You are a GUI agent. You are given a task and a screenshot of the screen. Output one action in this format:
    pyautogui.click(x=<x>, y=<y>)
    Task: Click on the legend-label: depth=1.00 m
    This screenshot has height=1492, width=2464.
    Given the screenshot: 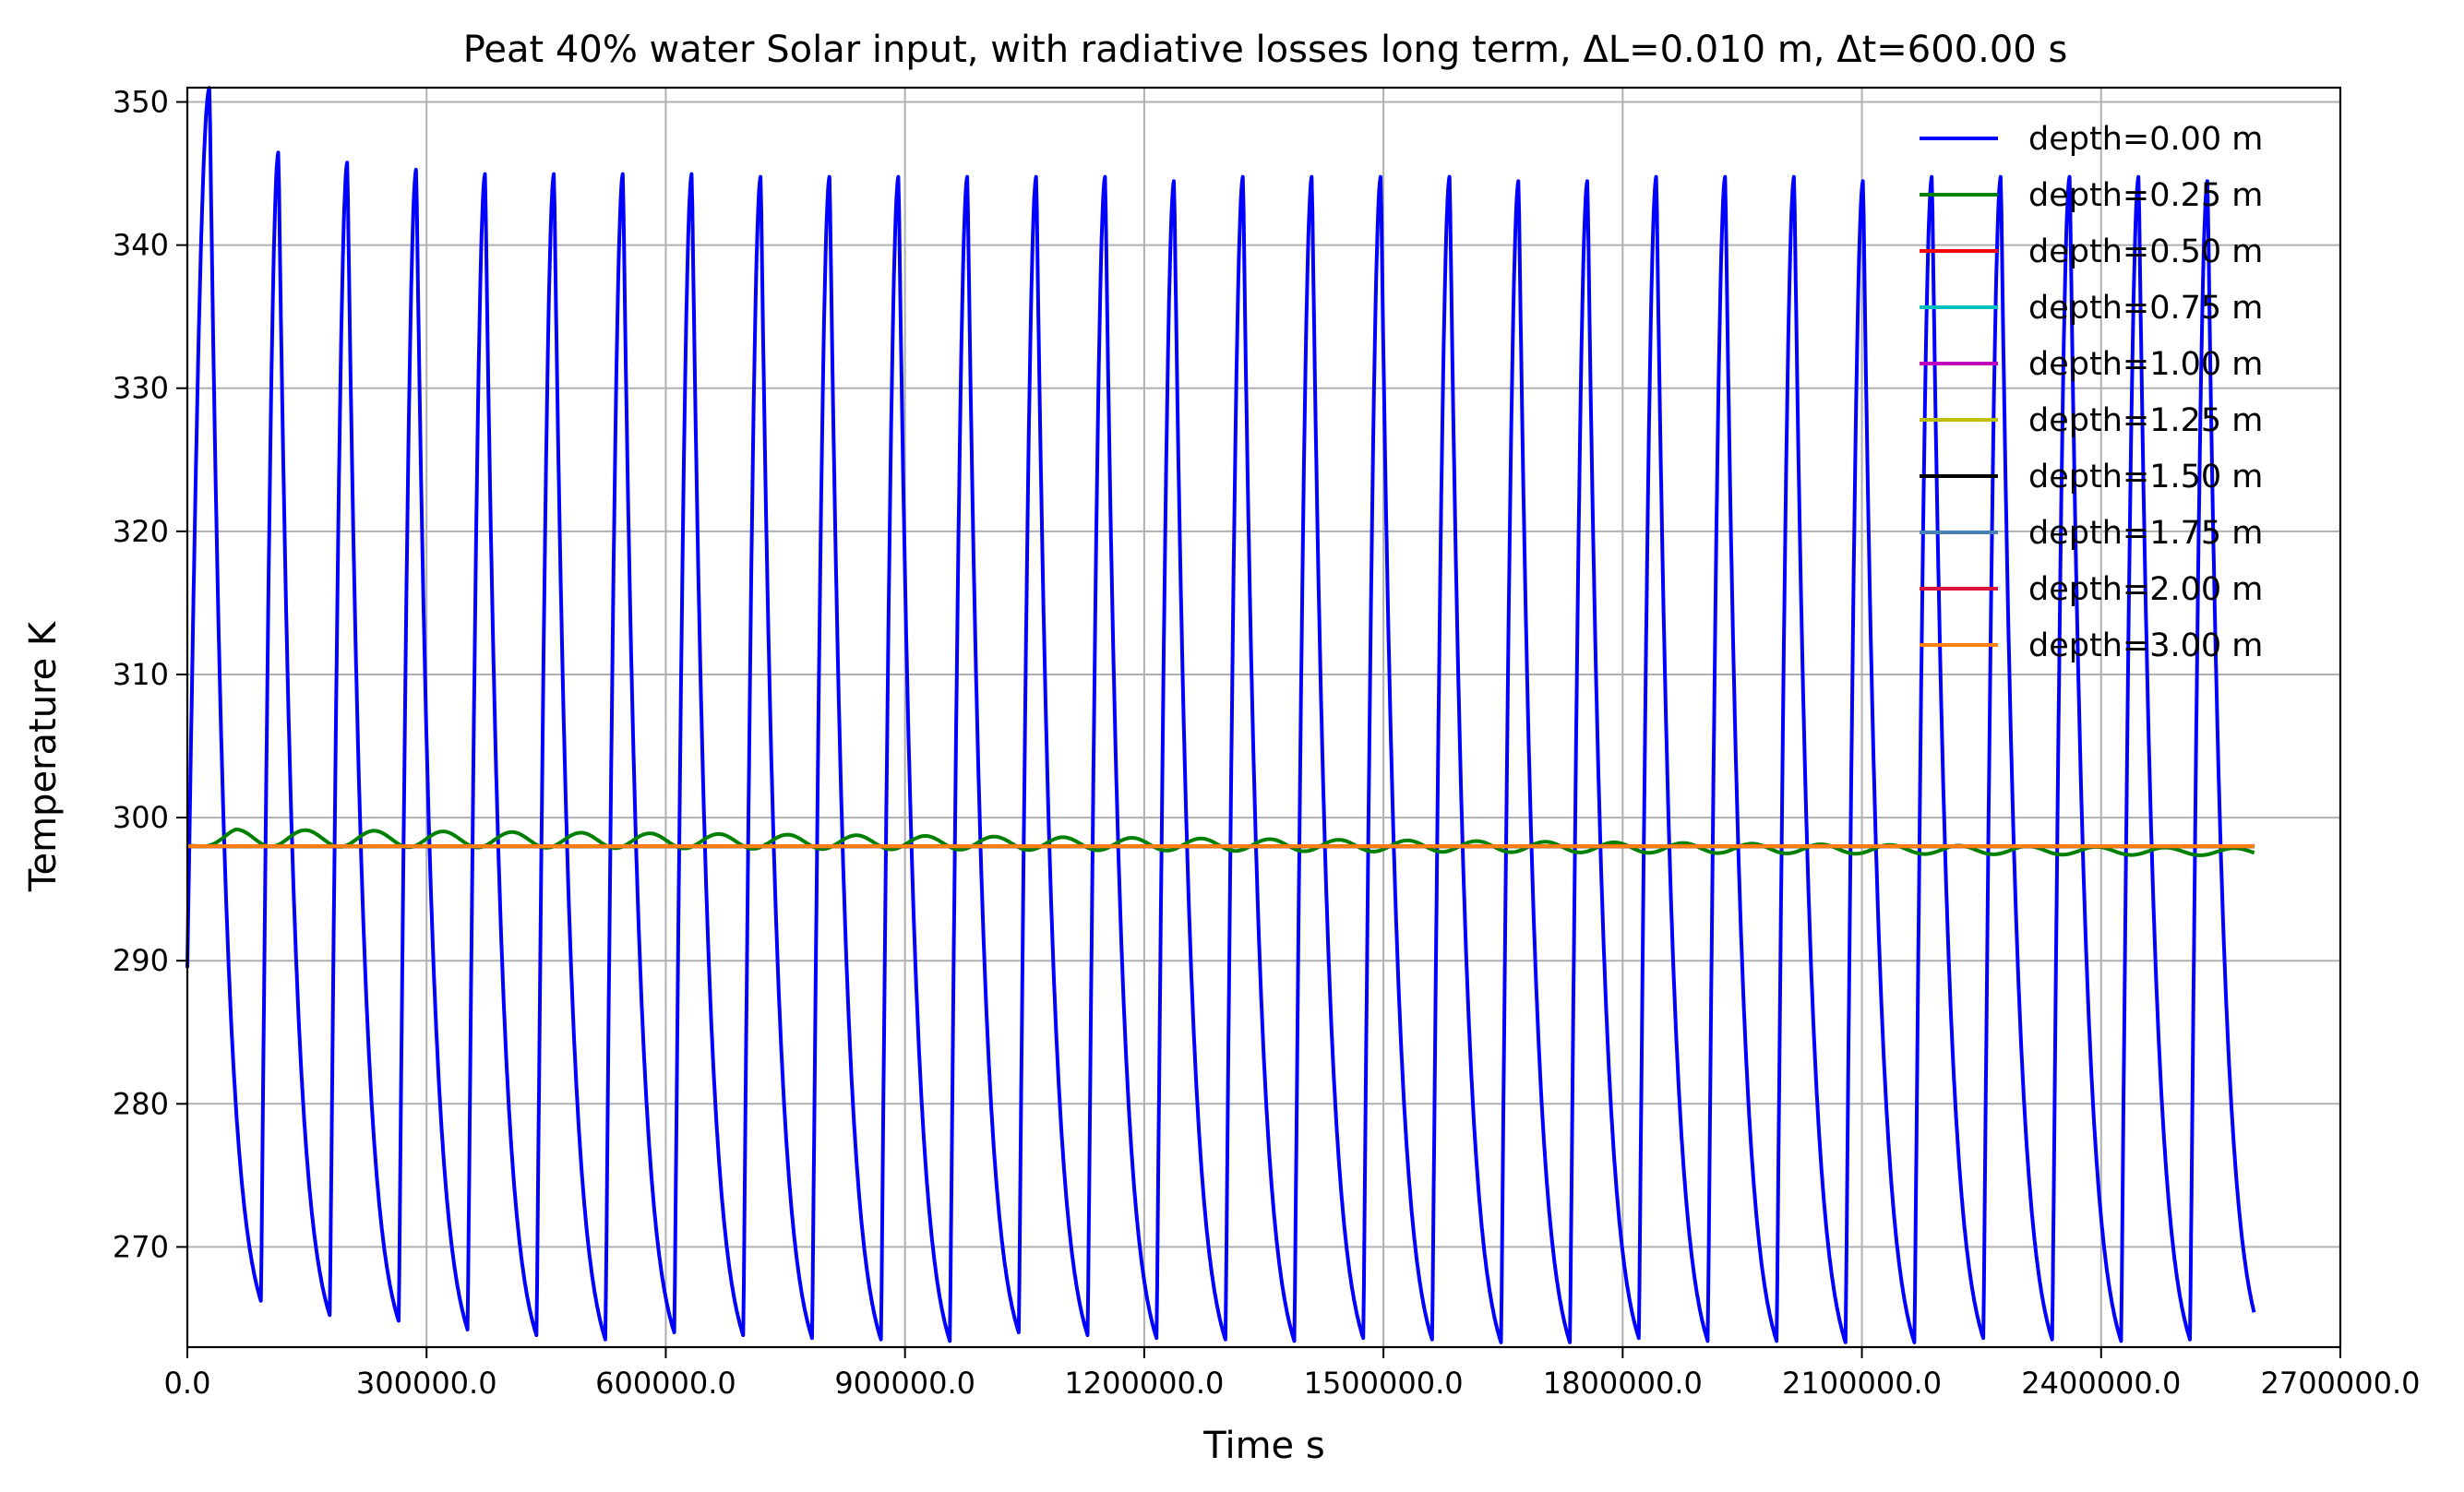 What is the action you would take?
    pyautogui.click(x=2145, y=364)
    